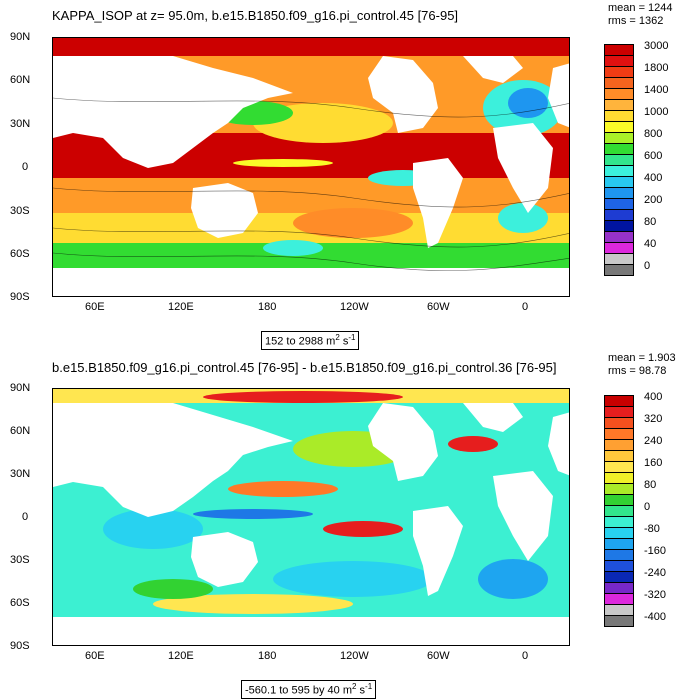 This screenshot has width=700, height=700. What do you see at coordinates (20, 474) in the screenshot?
I see `panel2-lat-30n: 30N` at bounding box center [20, 474].